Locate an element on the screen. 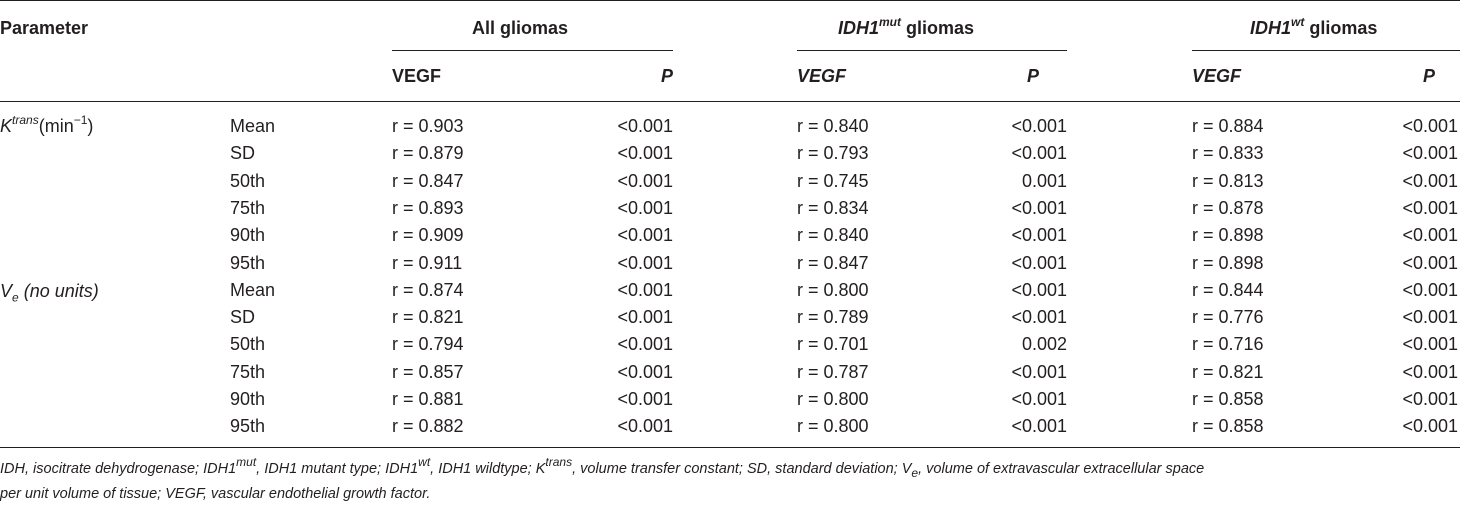 The image size is (1460, 508). param-ktrans-base: K is located at coordinates (6, 126).